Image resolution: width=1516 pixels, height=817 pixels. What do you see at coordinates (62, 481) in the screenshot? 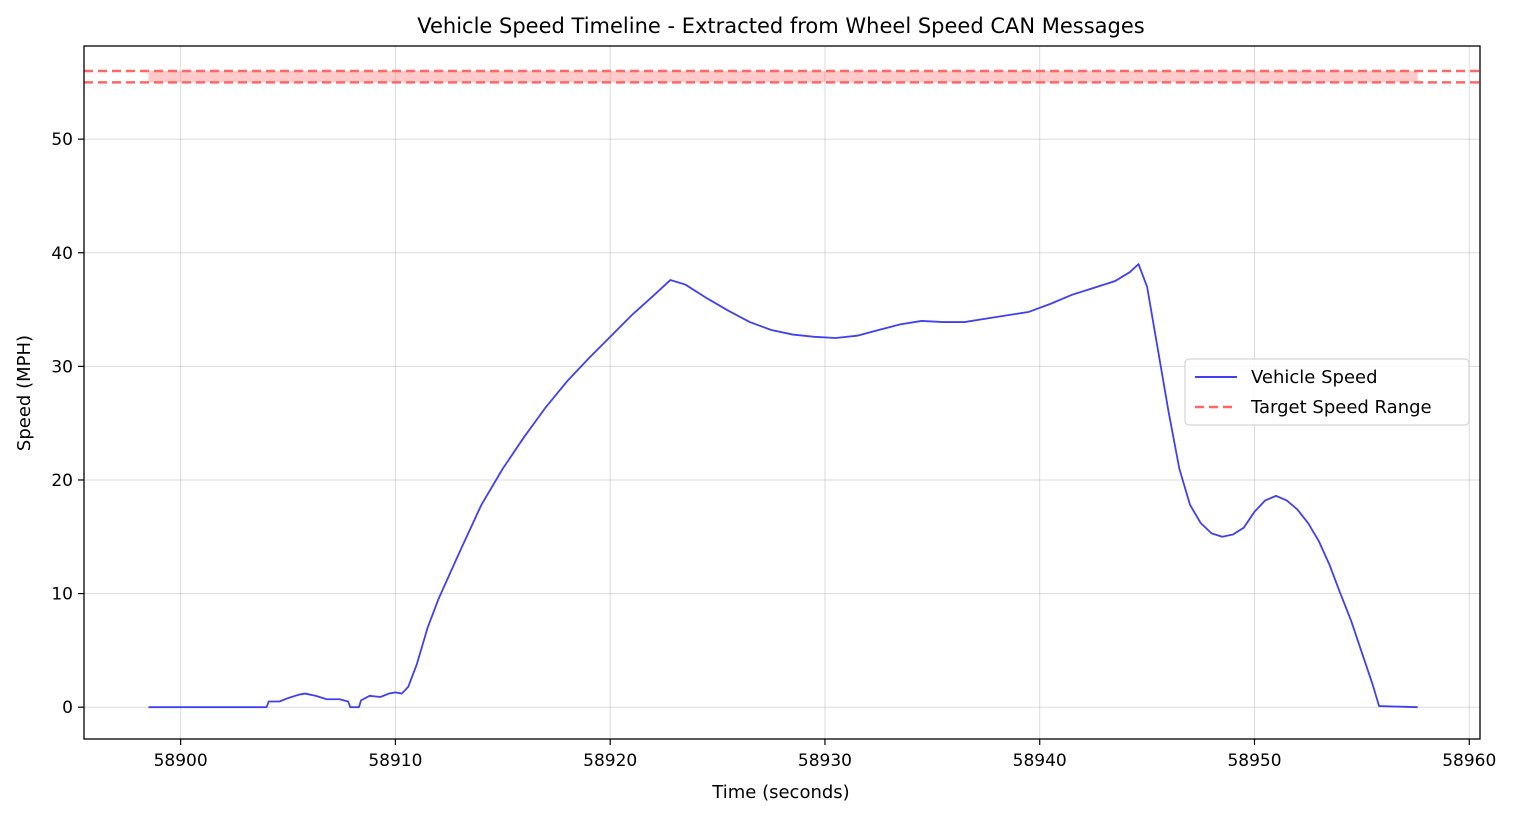
I see `y-tick-label: 20` at bounding box center [62, 481].